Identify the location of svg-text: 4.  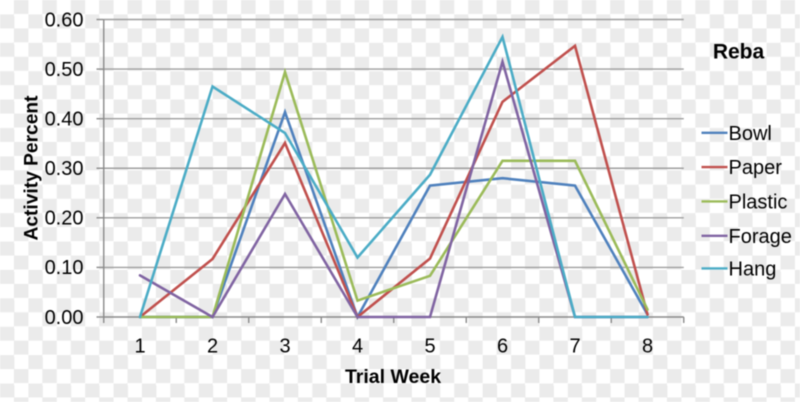
(357, 347).